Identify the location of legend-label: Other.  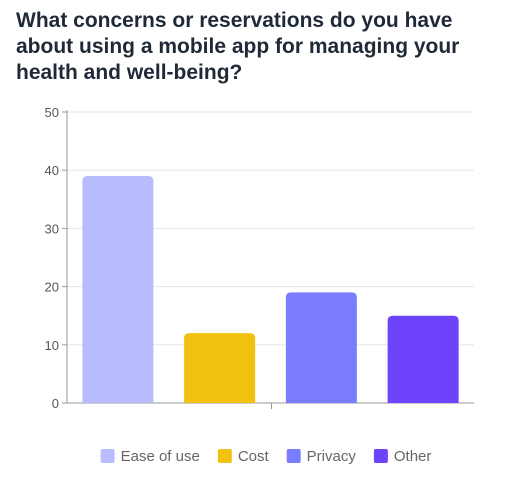
(413, 456).